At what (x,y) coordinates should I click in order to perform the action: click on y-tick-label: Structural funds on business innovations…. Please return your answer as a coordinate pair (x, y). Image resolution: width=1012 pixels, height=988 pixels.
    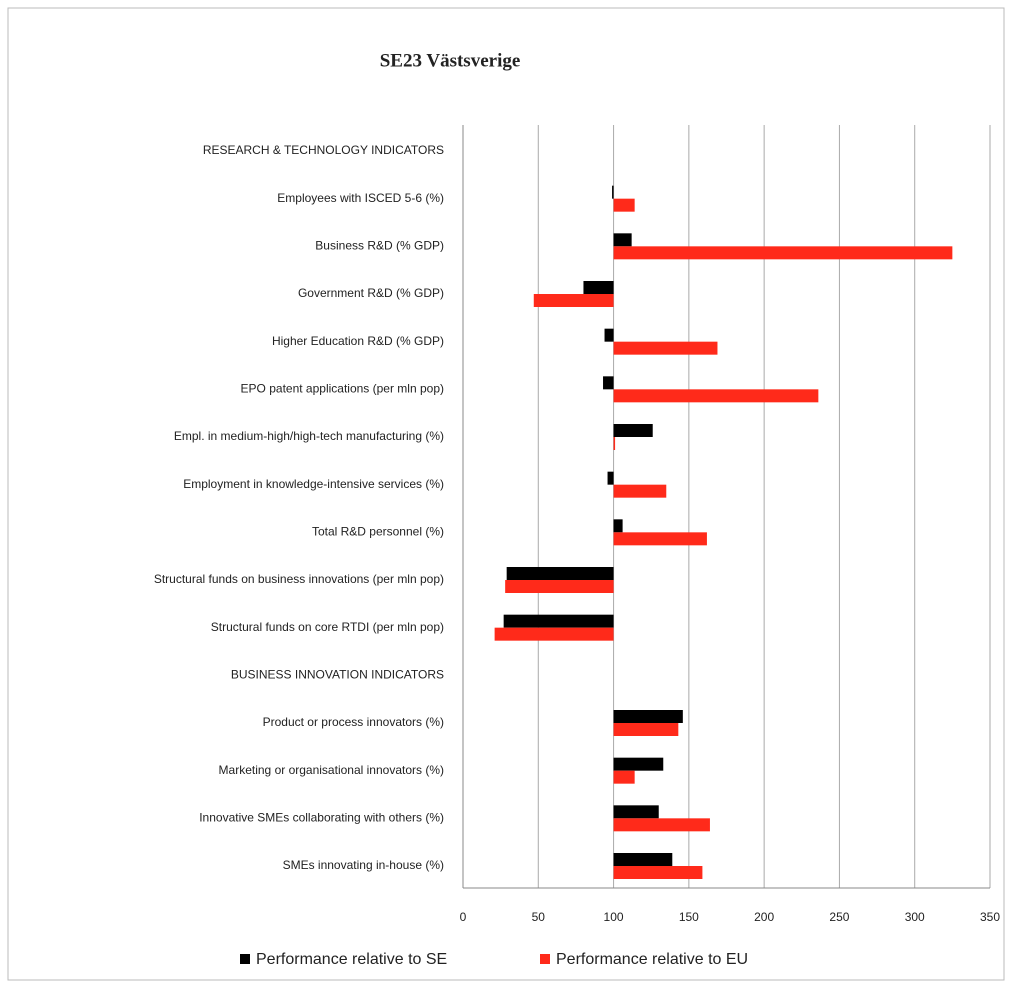
    Looking at the image, I should click on (299, 579).